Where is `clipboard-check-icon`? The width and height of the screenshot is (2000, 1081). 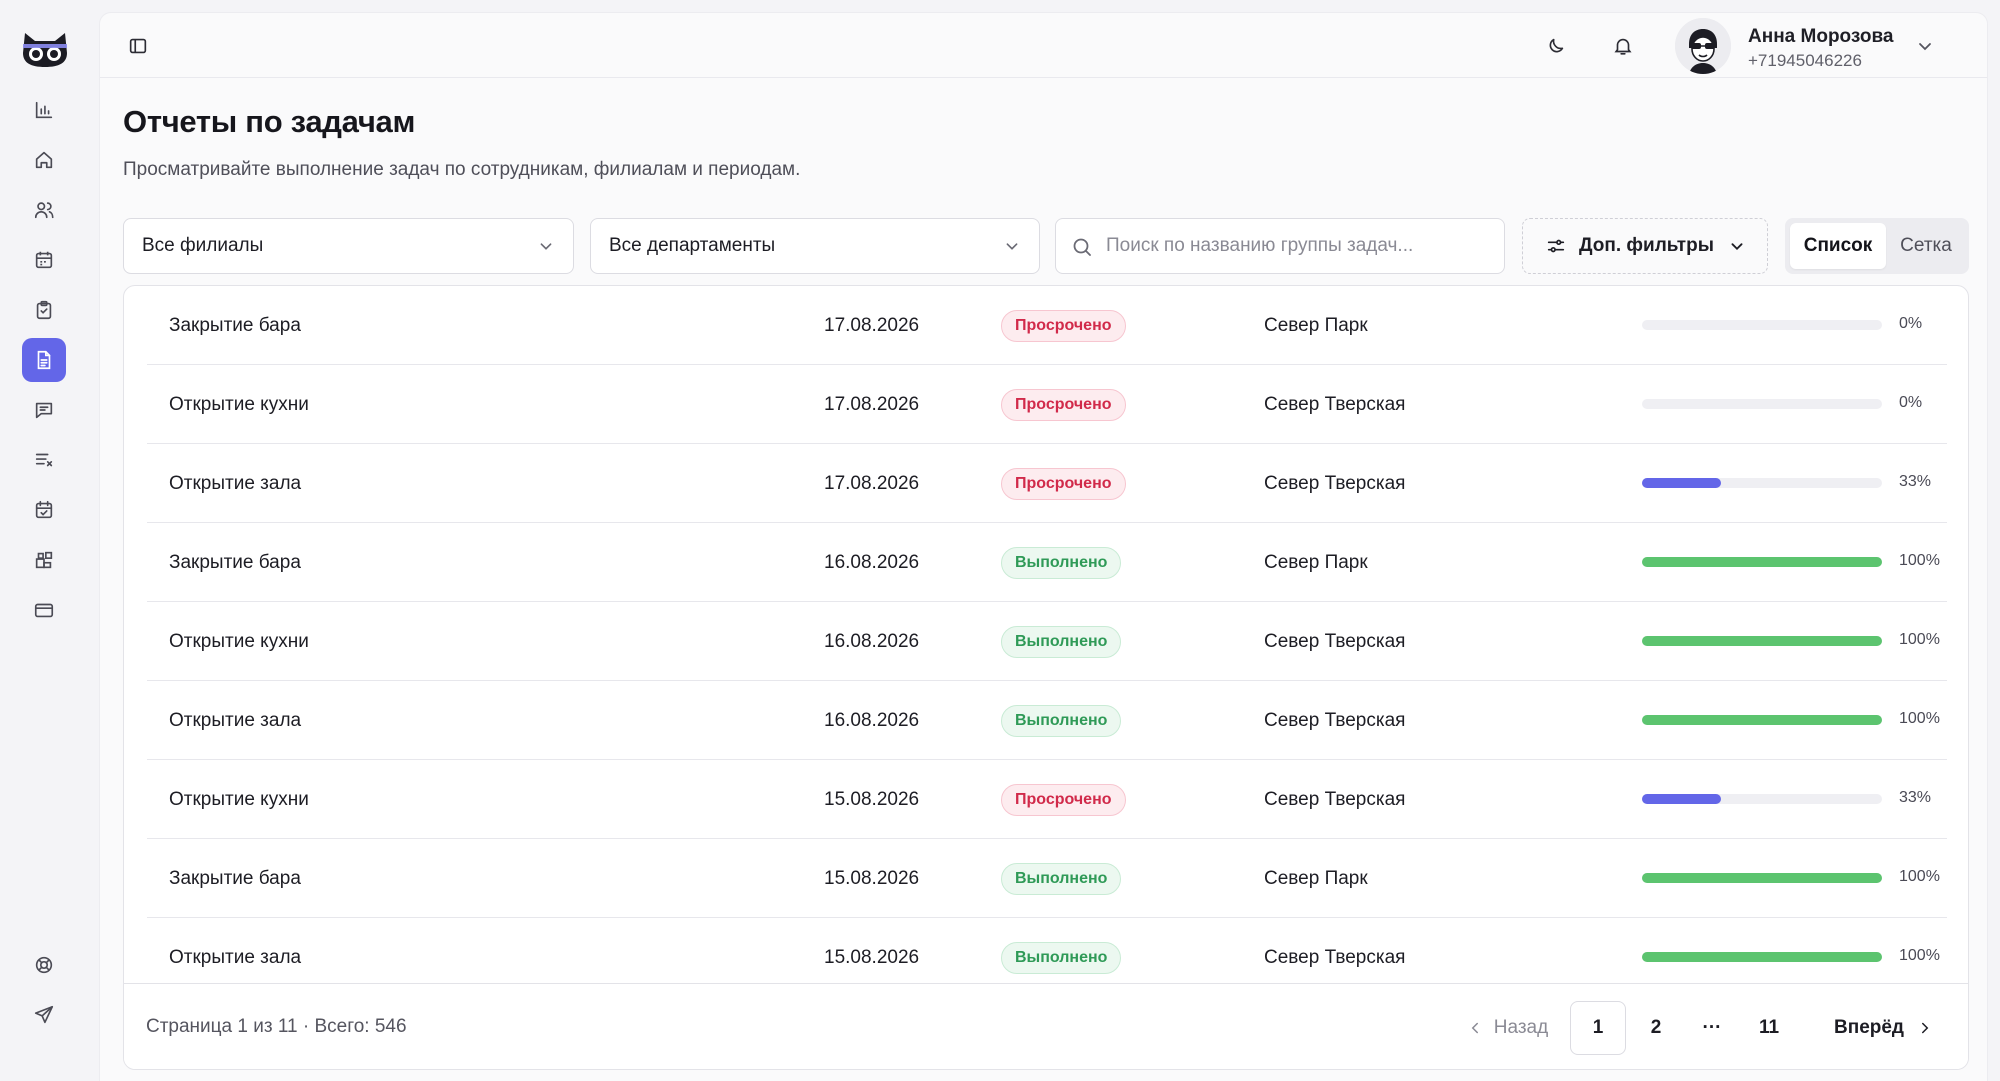
clipboard-check-icon is located at coordinates (44, 310).